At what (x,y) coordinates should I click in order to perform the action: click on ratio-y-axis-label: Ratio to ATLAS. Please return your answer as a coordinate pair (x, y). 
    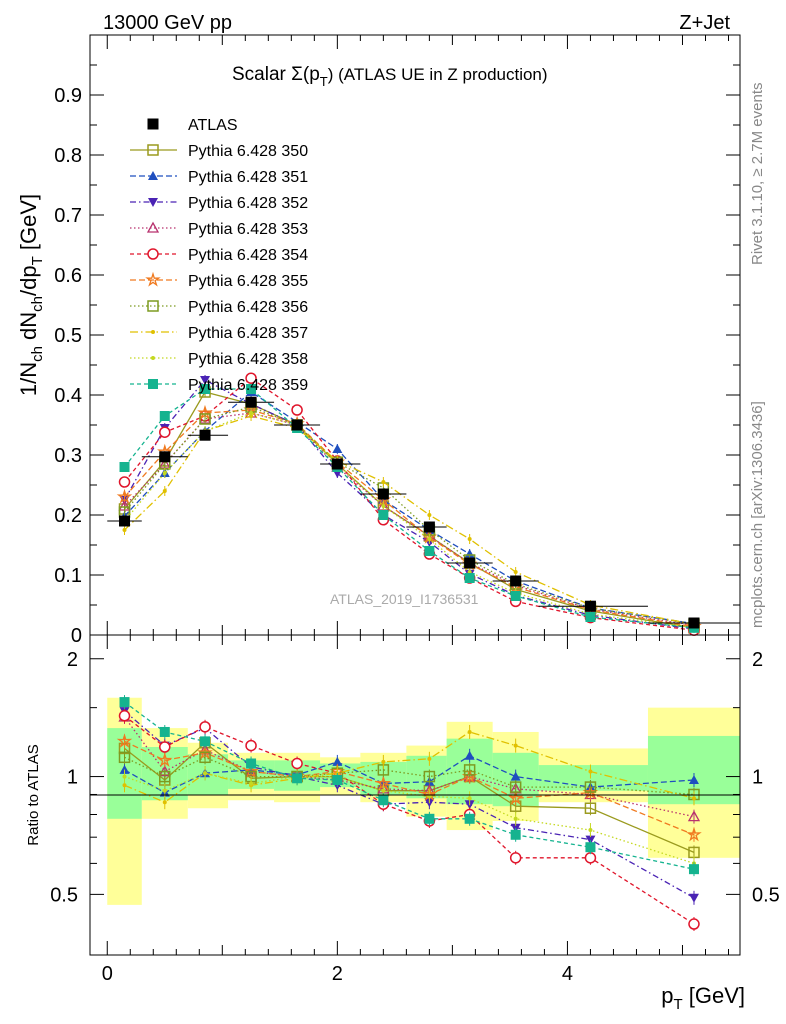
    Looking at the image, I should click on (33, 794).